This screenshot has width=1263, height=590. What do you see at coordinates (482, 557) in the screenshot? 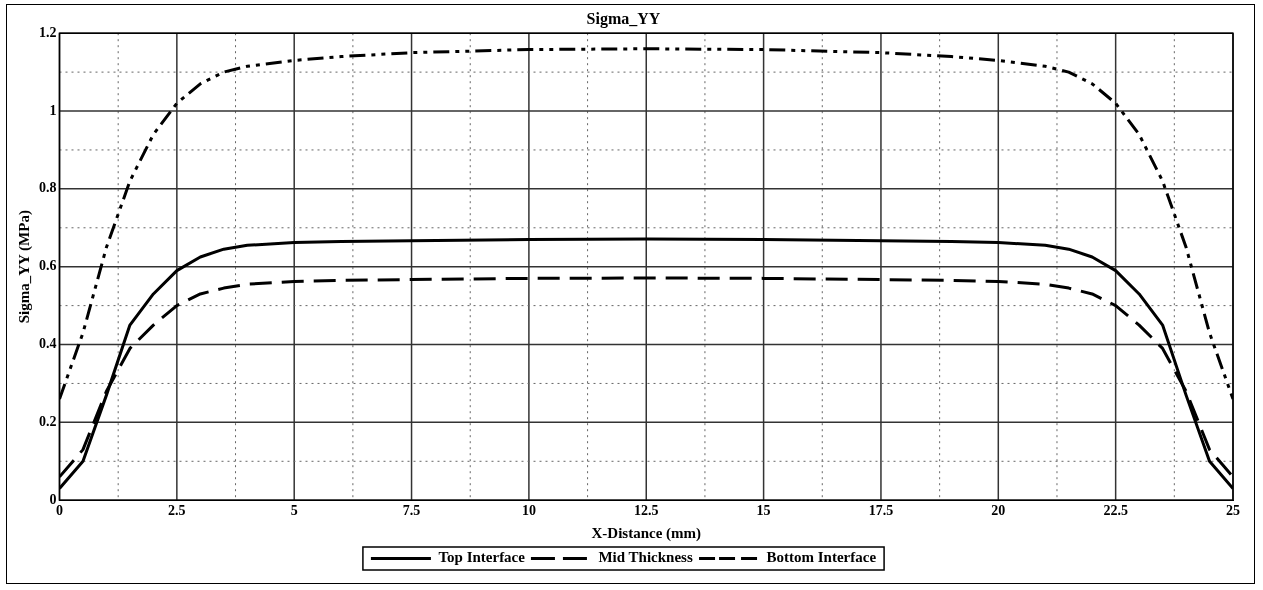
I see `legend-label: Top Interface` at bounding box center [482, 557].